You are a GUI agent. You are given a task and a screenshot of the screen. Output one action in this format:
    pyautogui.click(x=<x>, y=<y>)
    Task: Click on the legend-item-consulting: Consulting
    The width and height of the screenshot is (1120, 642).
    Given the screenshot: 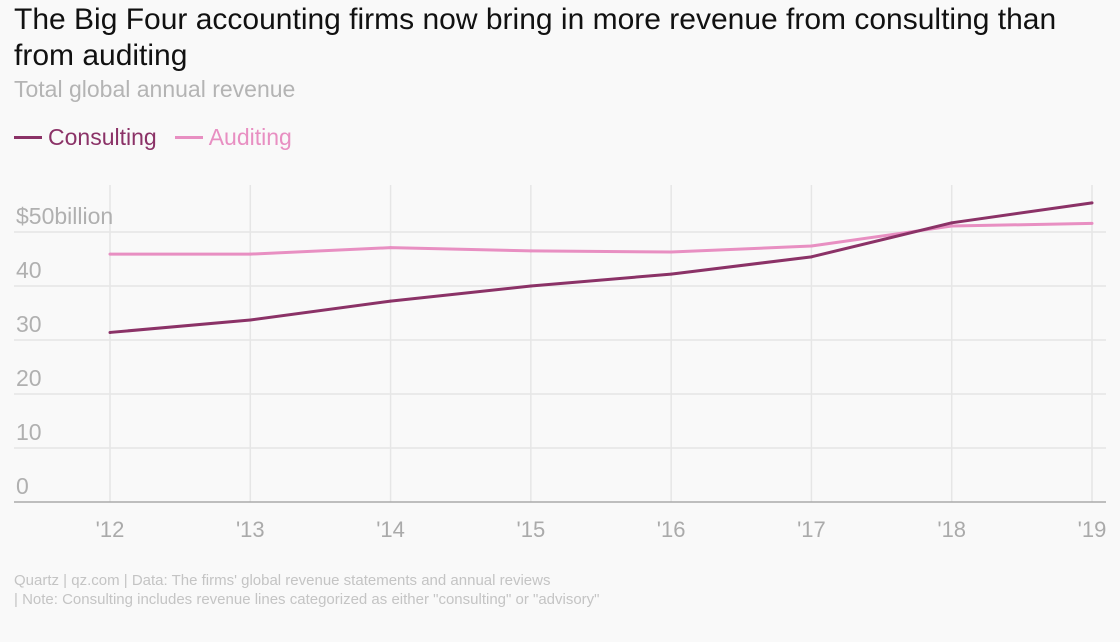 What is the action you would take?
    pyautogui.click(x=85, y=137)
    